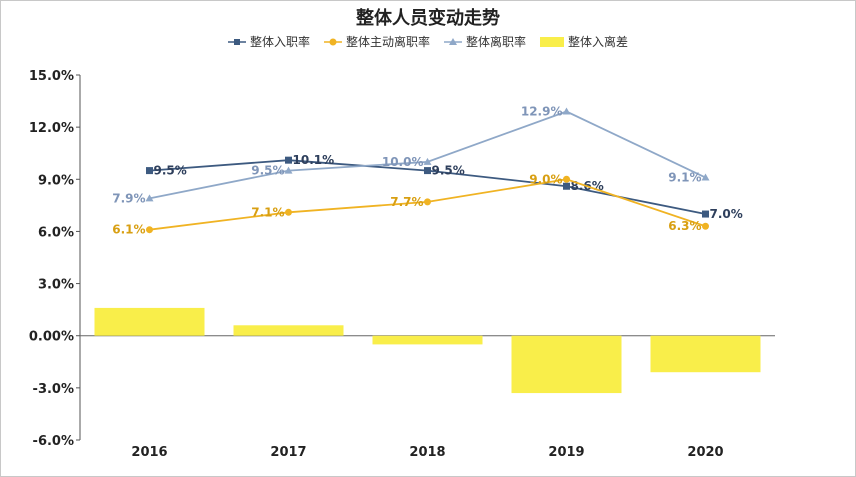  I want to click on legend: 整体入职率 整体主动离职率 整体离职率 整体入离差, so click(428, 41).